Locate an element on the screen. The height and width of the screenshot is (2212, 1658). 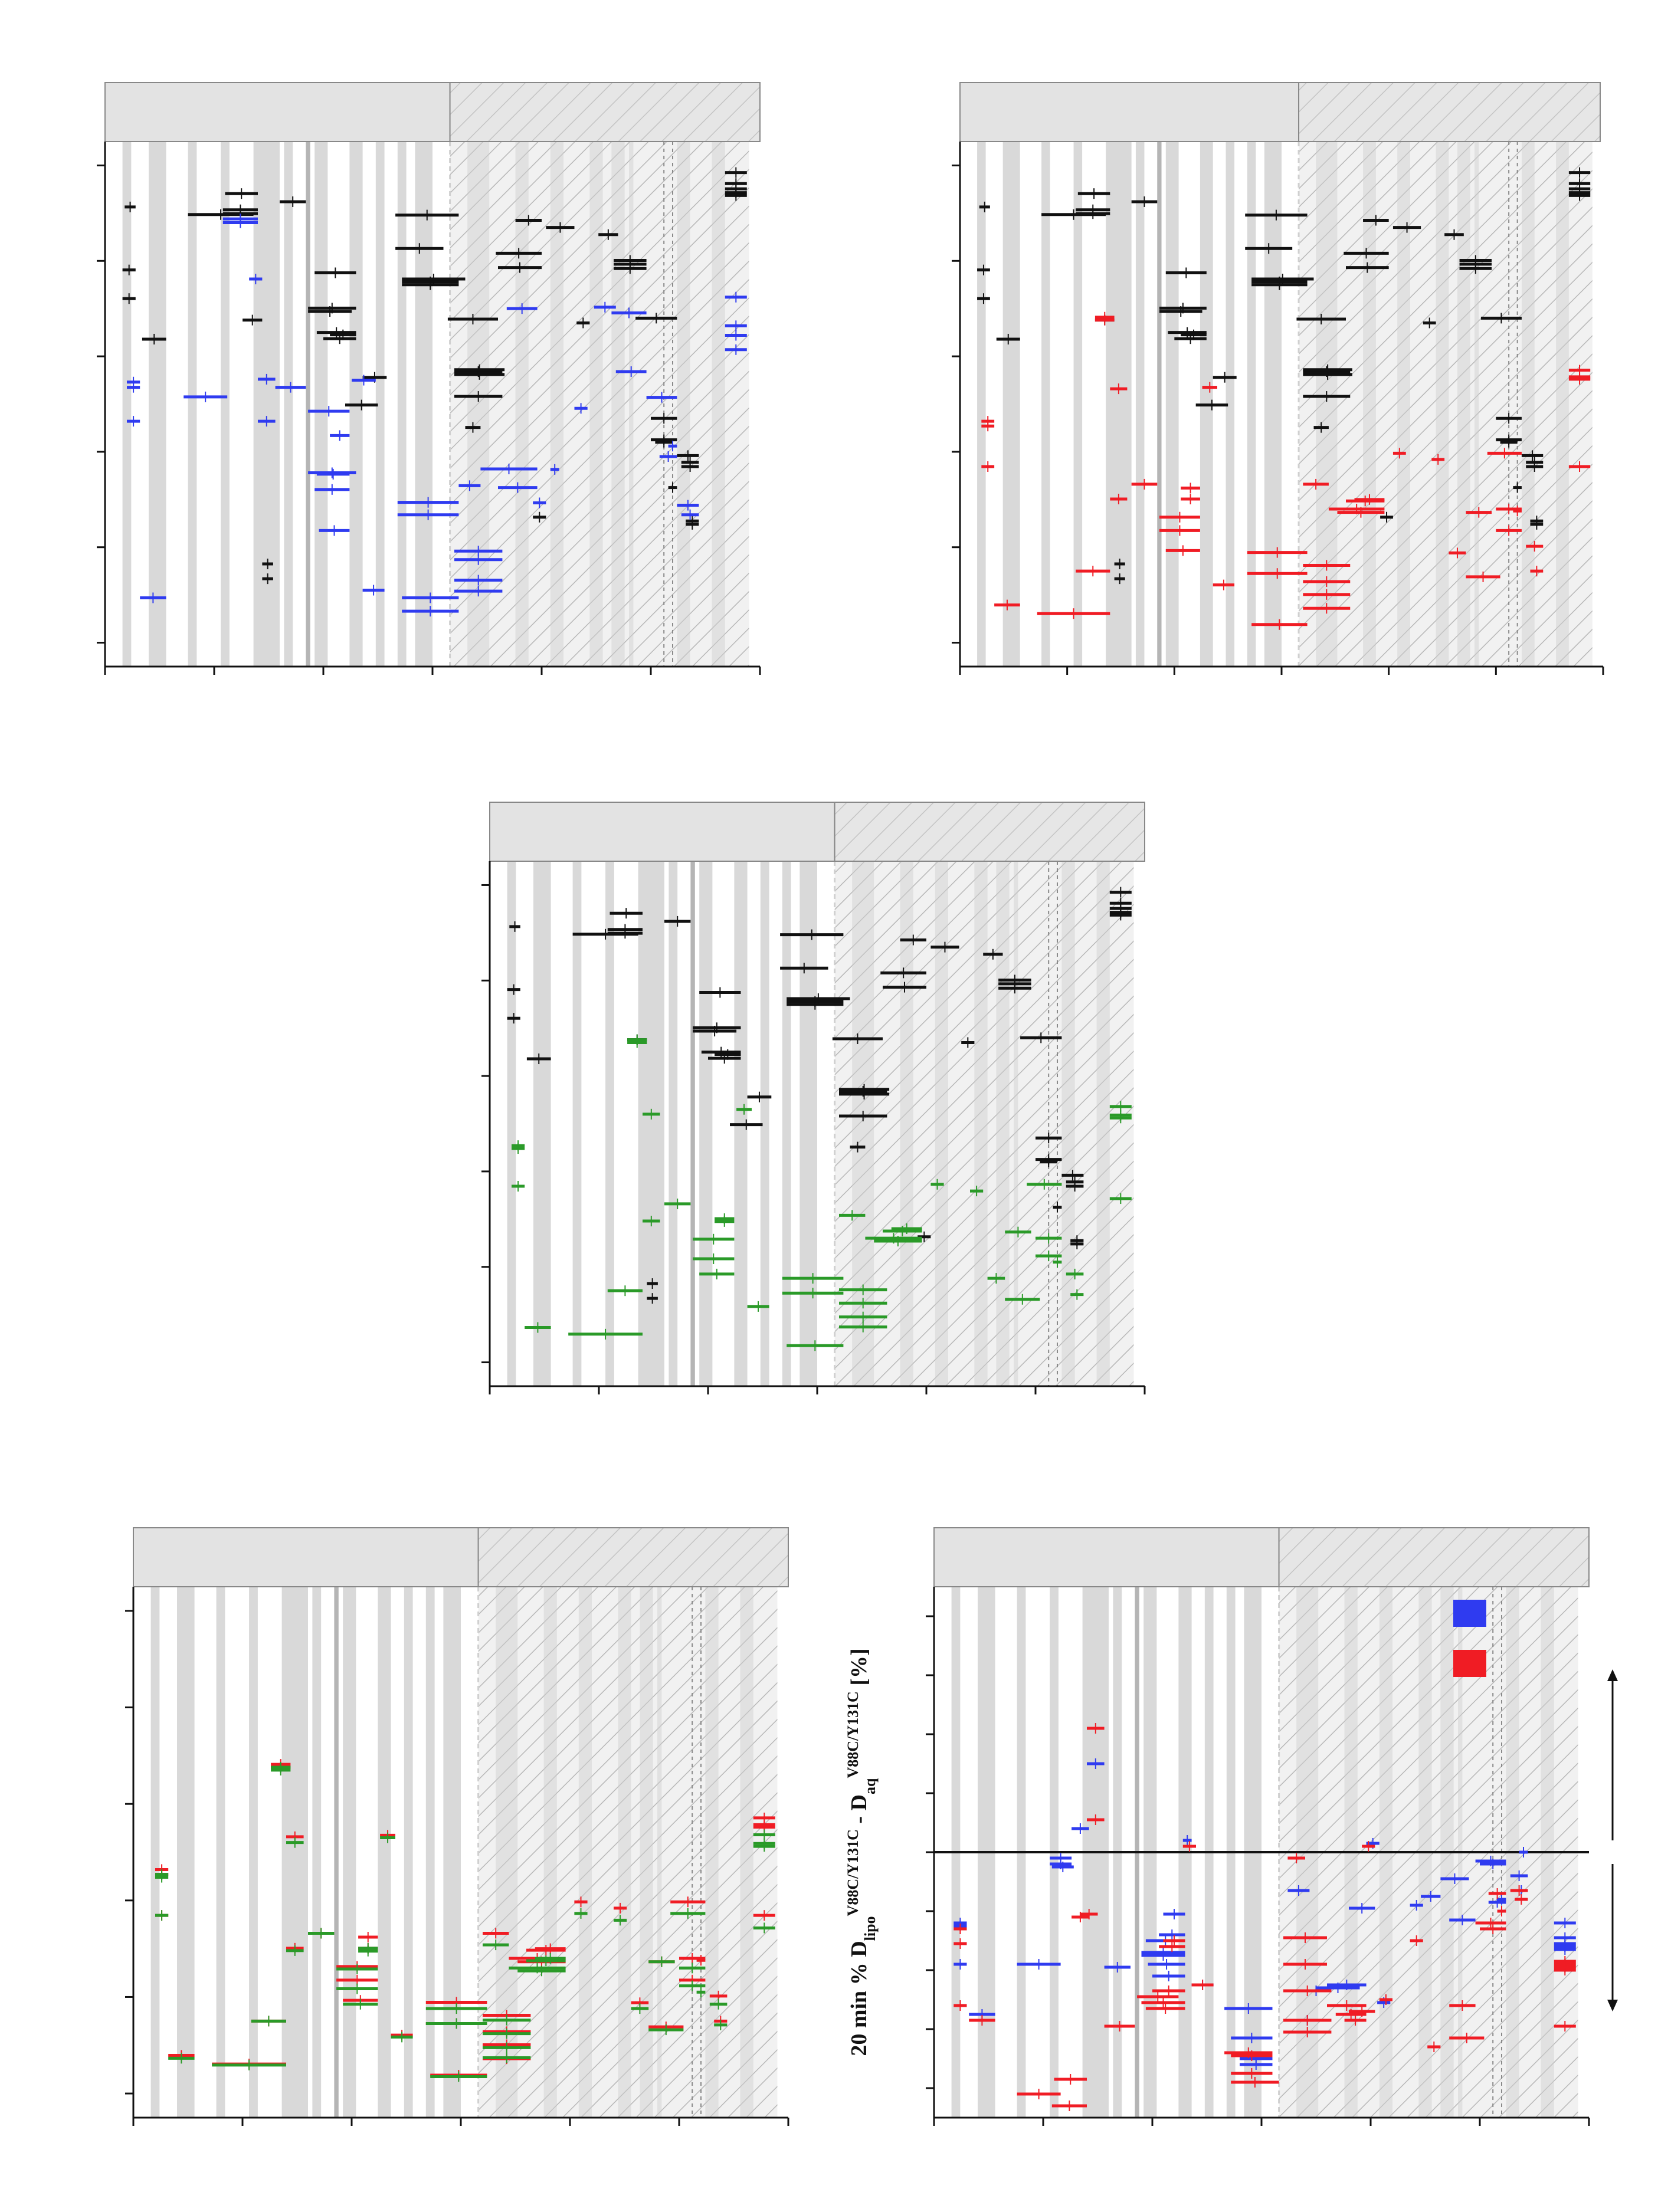
y-axis-label-part: [%] is located at coordinates (859, 1669).